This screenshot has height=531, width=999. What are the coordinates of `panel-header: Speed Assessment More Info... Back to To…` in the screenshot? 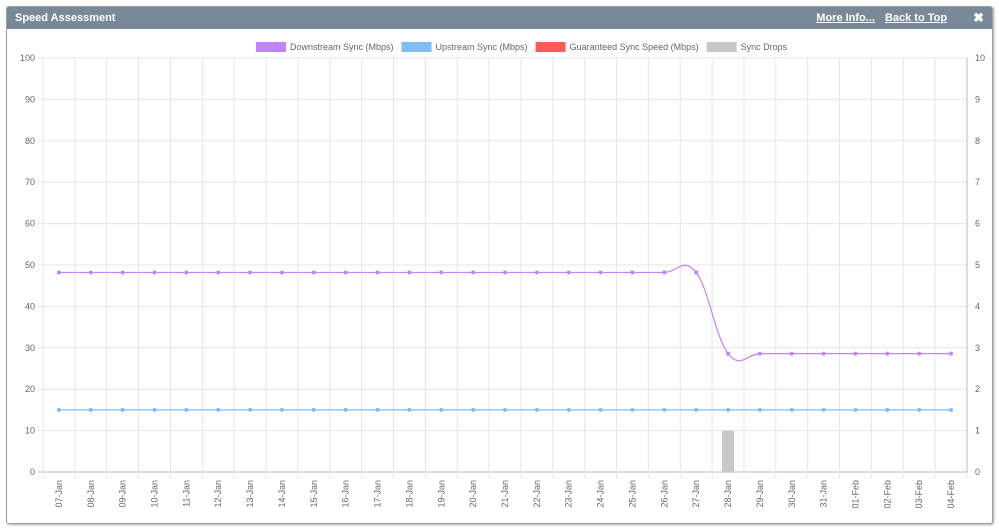 It's located at (499, 18).